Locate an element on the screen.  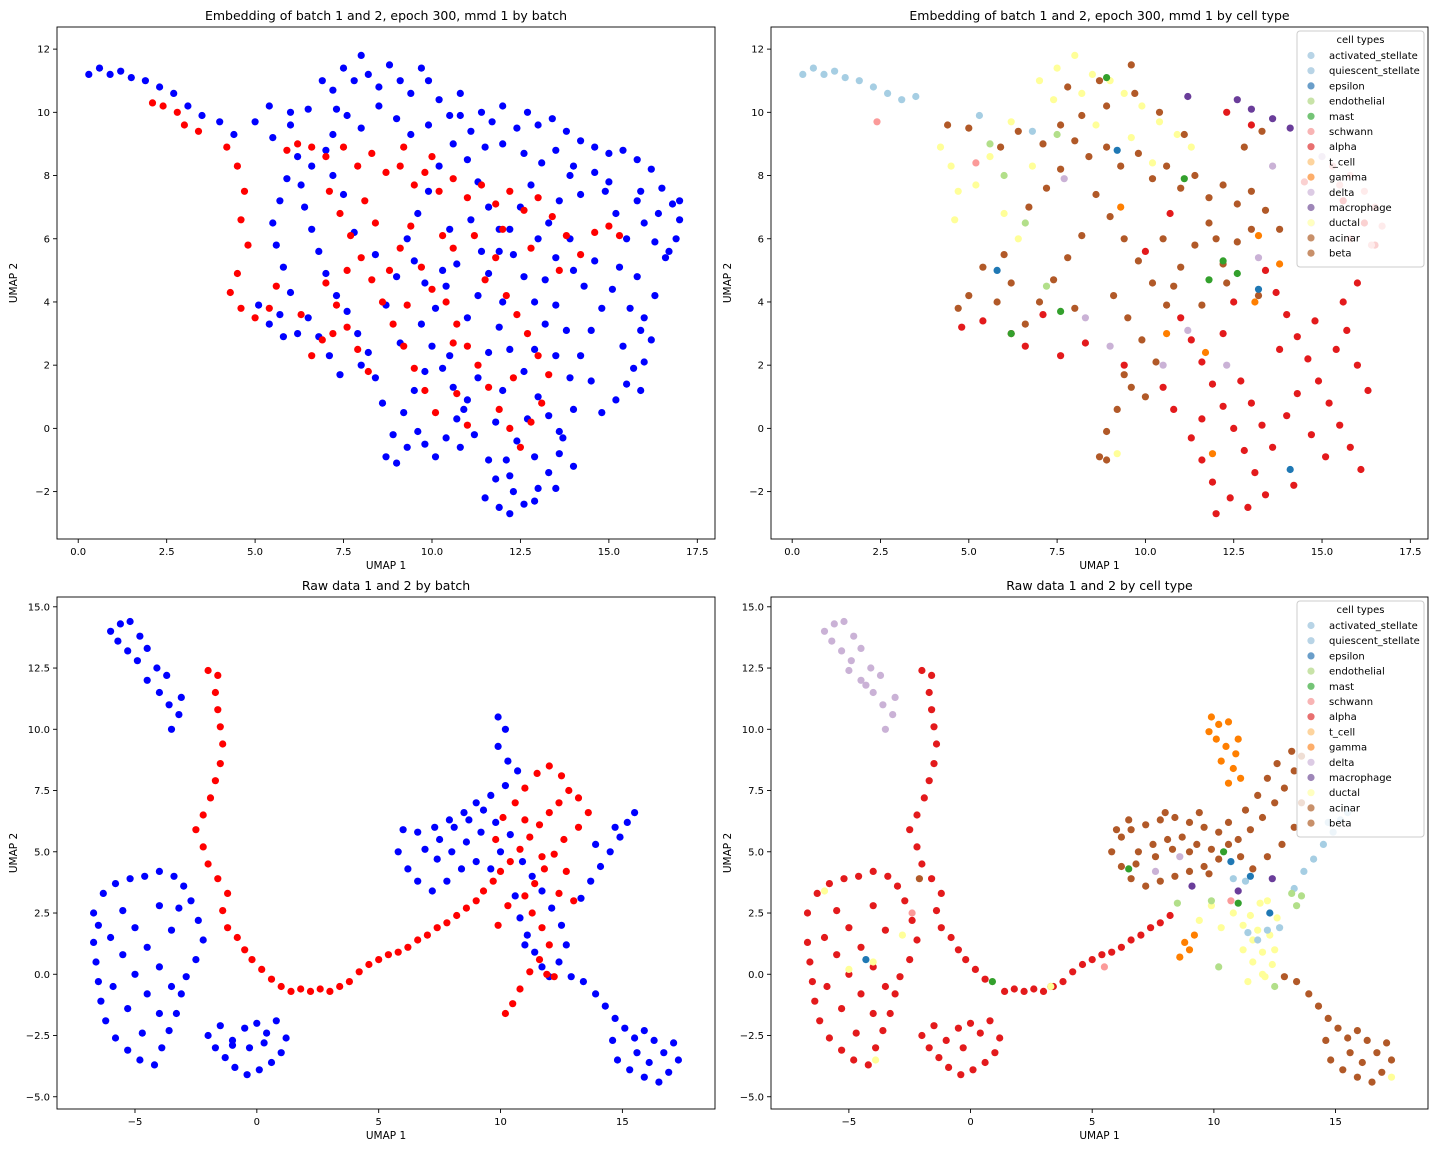
legend-marker is located at coordinates (1311, 71).